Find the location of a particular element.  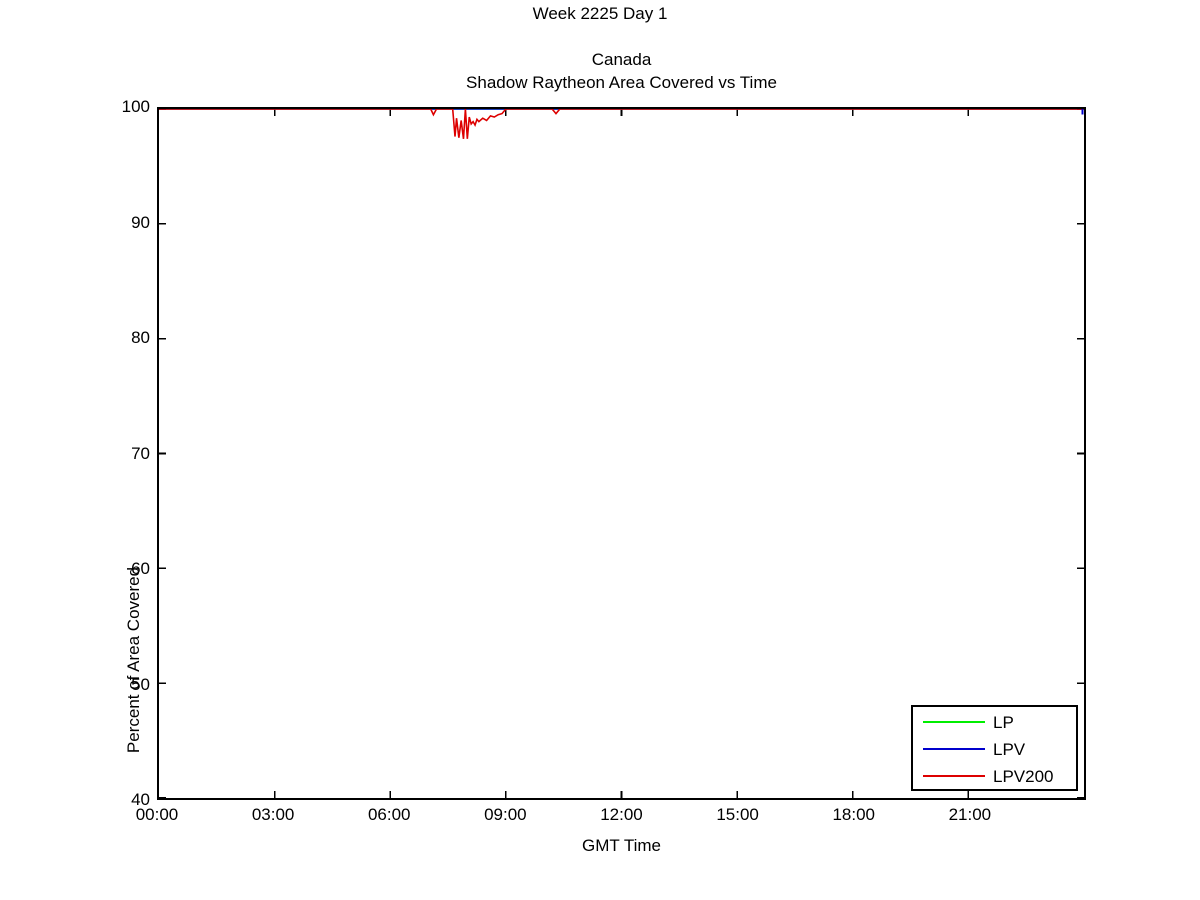

x-tick-label: 00:00 is located at coordinates (157, 814).